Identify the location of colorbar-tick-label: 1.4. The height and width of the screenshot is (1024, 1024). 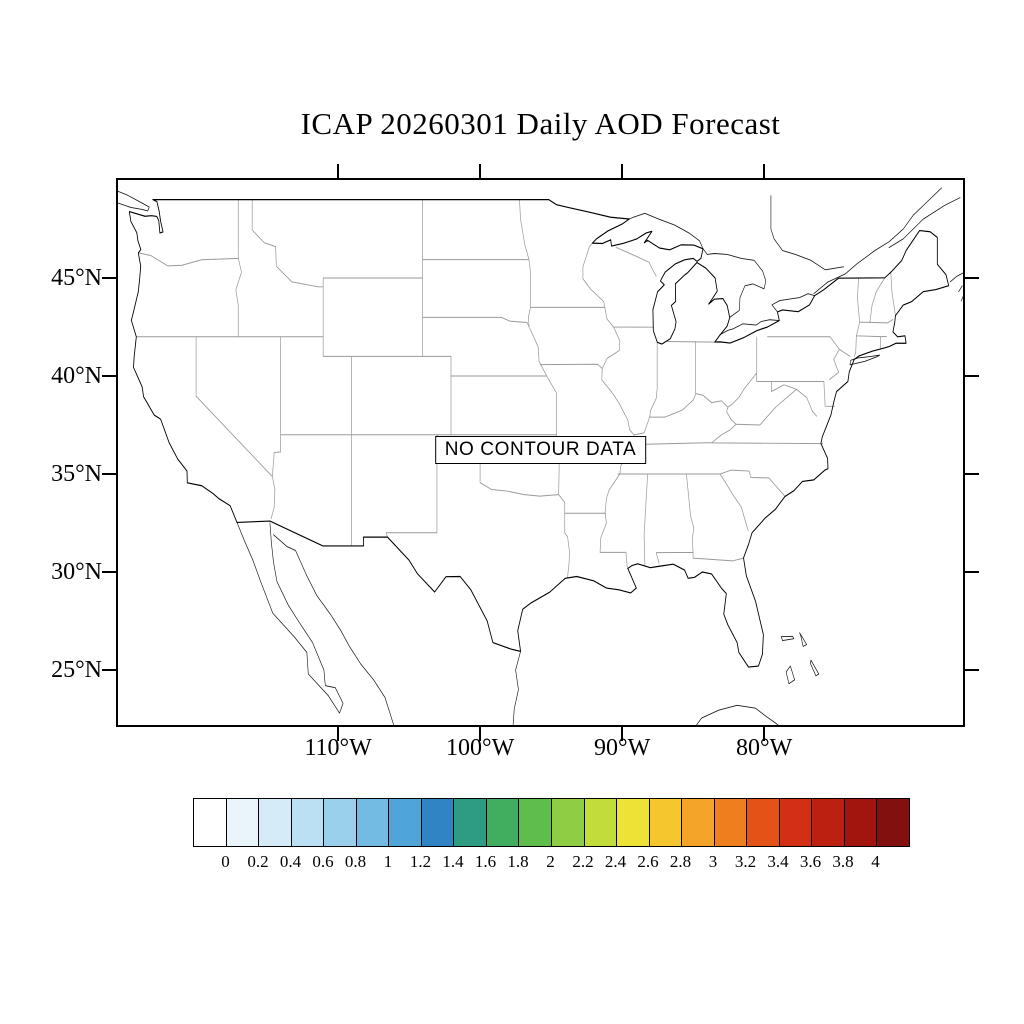
(453, 861).